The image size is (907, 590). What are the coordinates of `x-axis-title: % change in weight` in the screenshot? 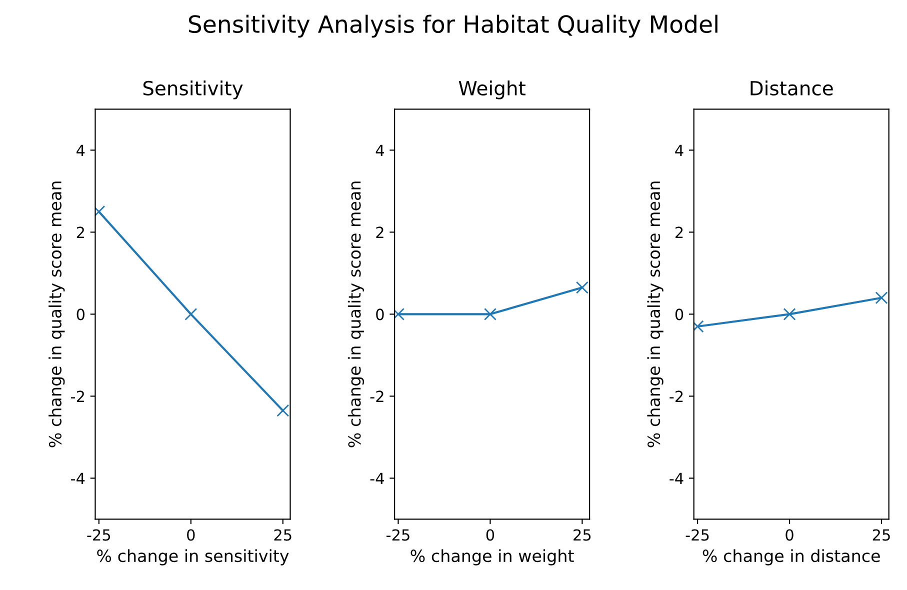 It's located at (492, 557).